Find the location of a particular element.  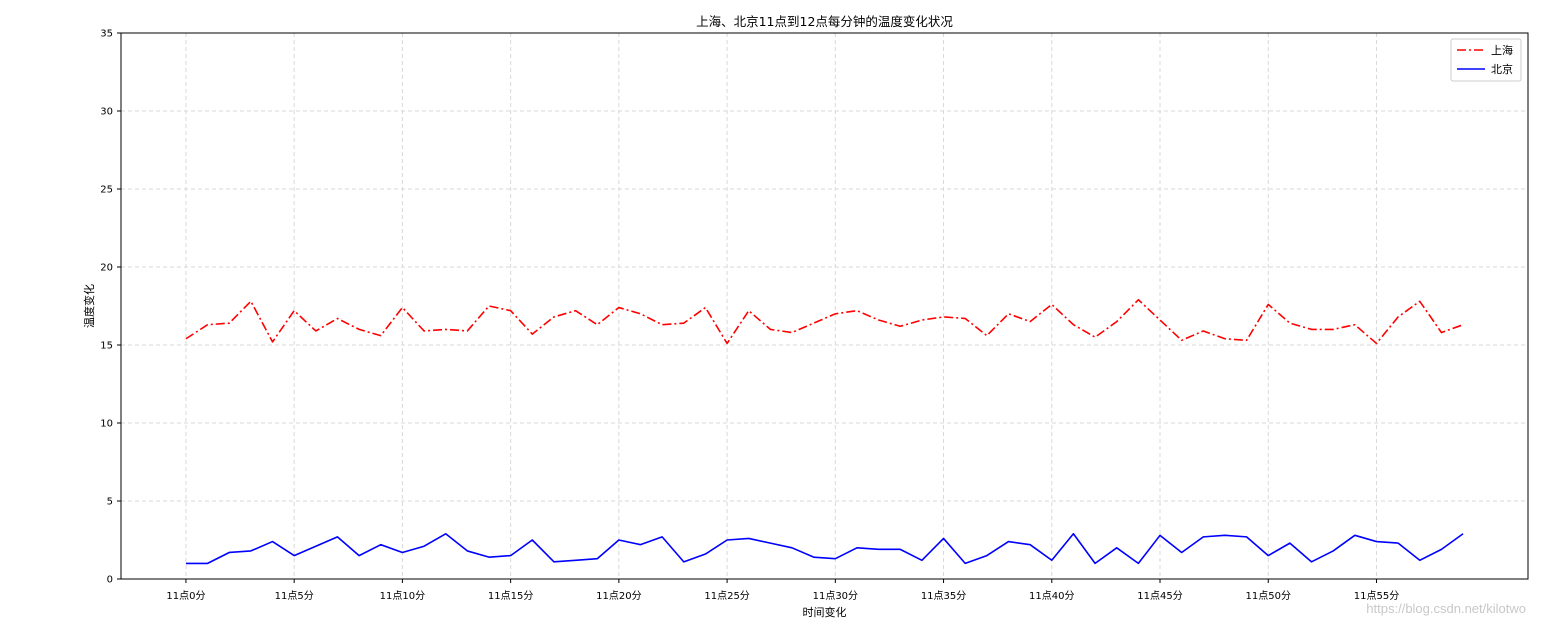

x-tick-label: 11点25分 is located at coordinates (726, 596).